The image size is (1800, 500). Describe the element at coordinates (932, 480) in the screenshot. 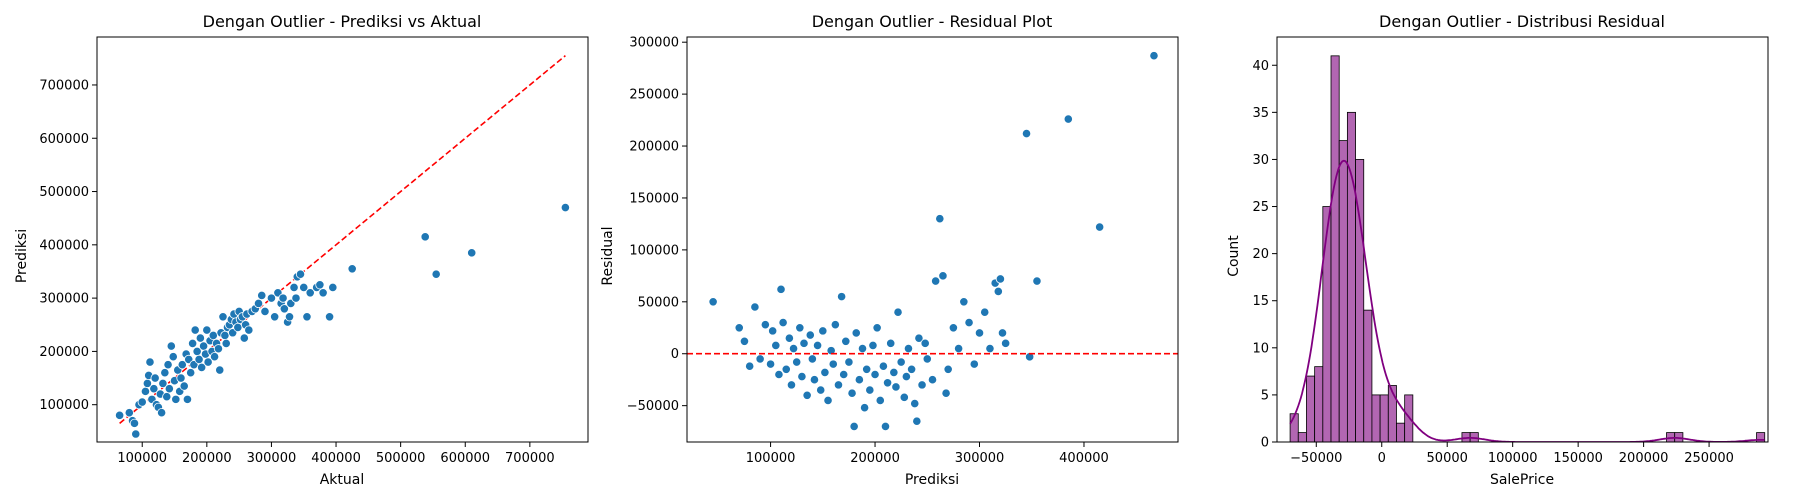

I see `x-axis-label: Prediksi` at that location.